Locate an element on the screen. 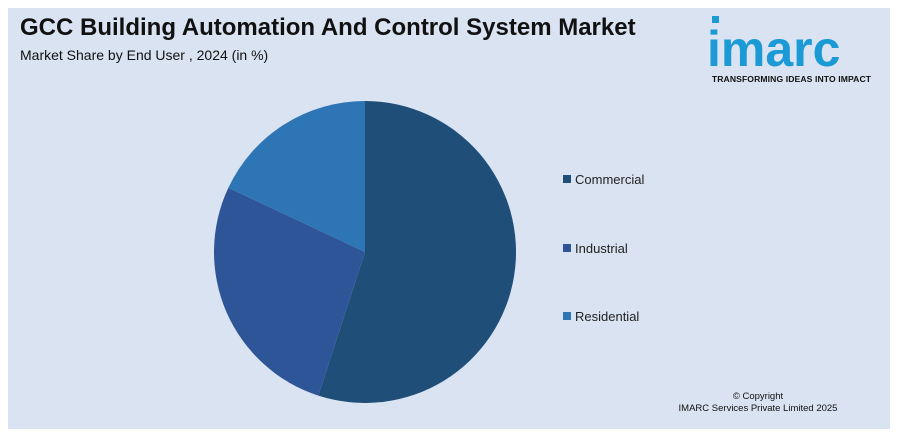 This screenshot has height=437, width=898. pie-slice-residential is located at coordinates (296, 176).